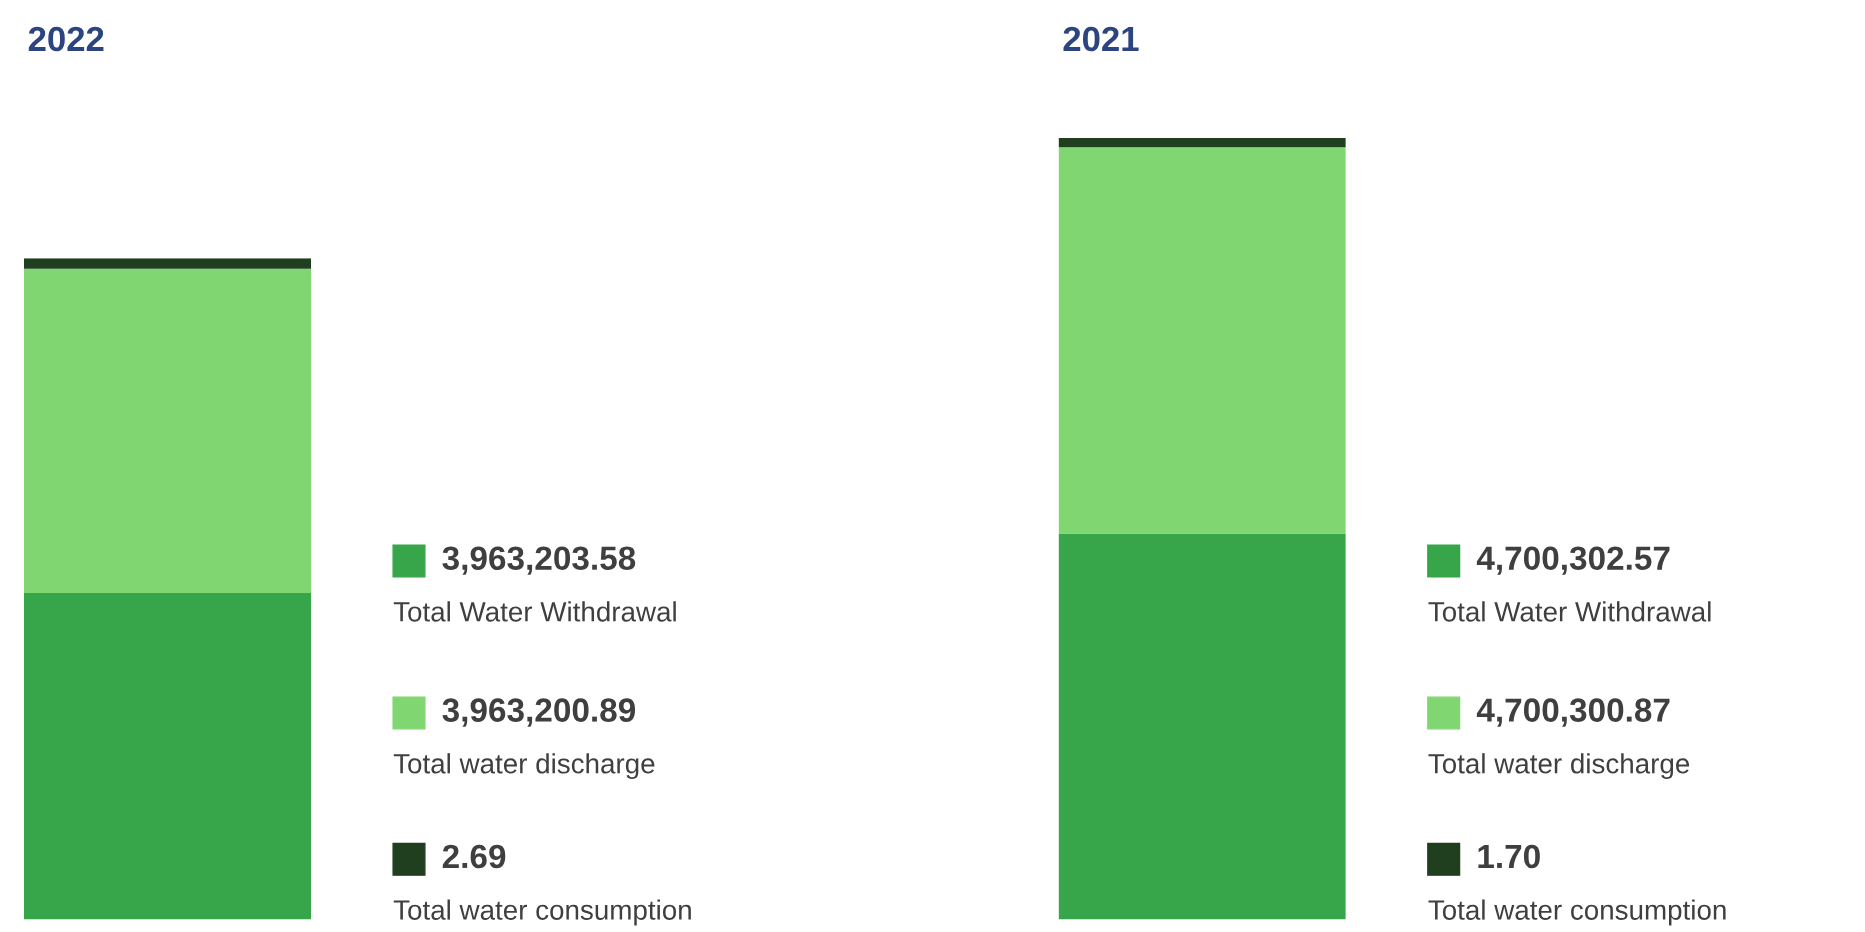 This screenshot has width=1865, height=932. Describe the element at coordinates (1573, 712) in the screenshot. I see `text: 4,700,300.87` at that location.